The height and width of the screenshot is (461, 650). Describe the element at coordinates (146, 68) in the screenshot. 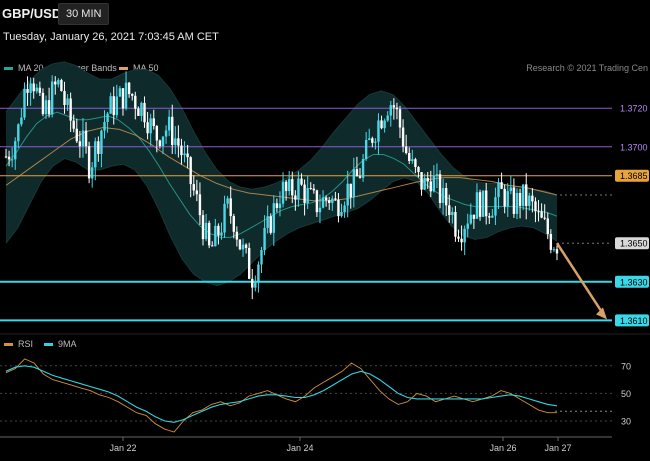

I see `legend-ma50-label: MA 50` at that location.